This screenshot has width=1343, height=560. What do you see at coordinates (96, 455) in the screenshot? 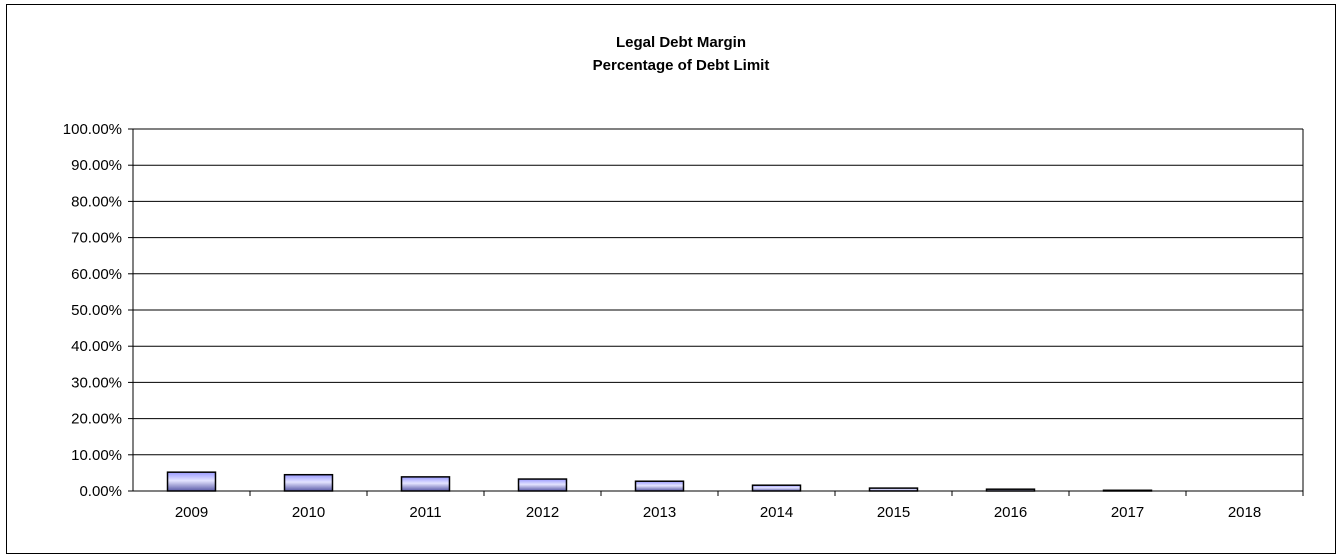
I see `y-tick-label: 10.00%` at bounding box center [96, 455].